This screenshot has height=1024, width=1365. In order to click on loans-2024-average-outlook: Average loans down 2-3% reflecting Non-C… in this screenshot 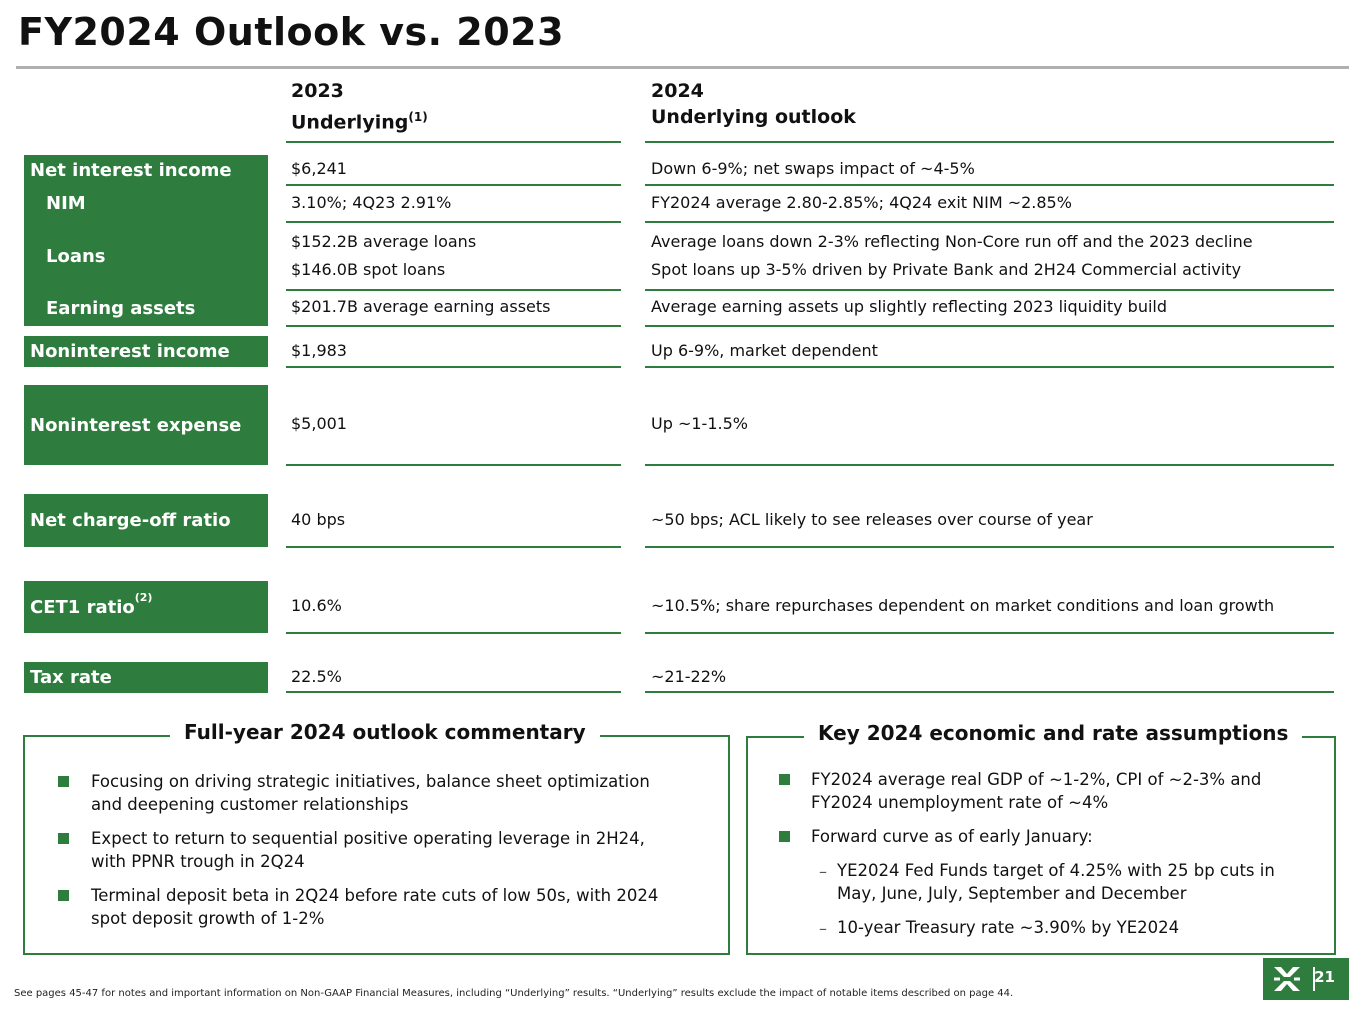, I will do `click(952, 241)`.